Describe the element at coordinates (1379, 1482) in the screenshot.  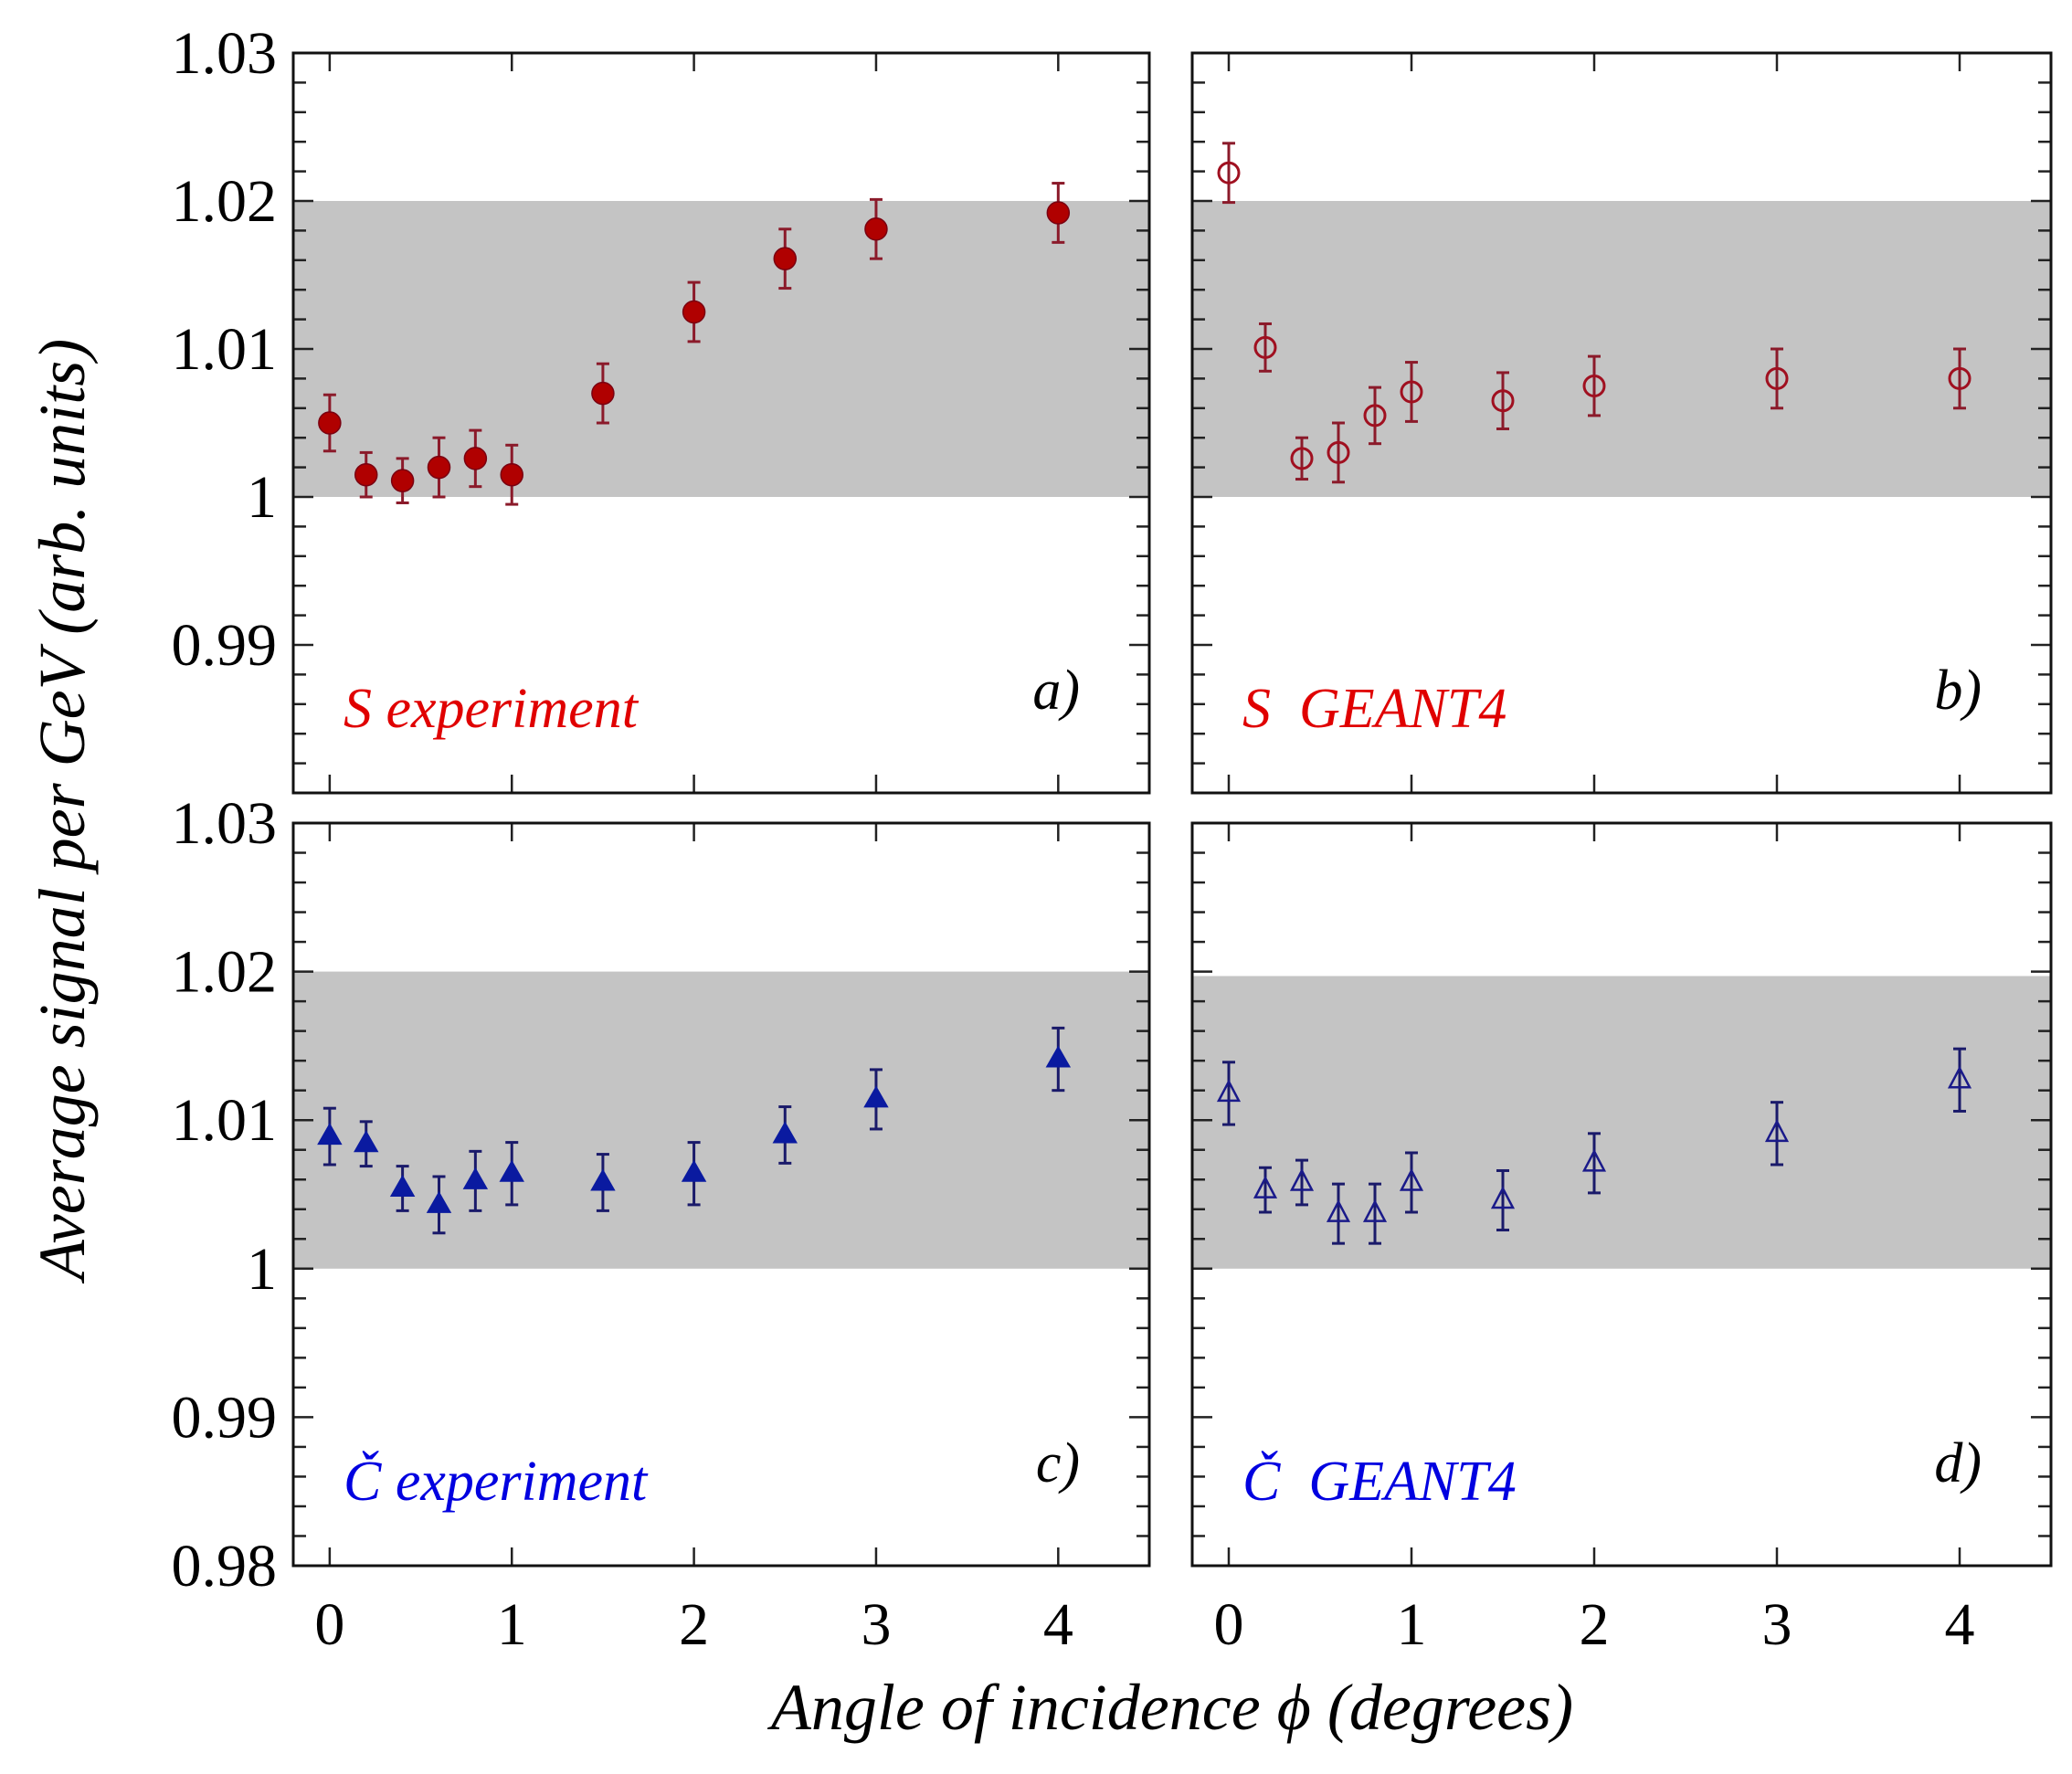
I see `panel-label: Č GEANT4` at that location.